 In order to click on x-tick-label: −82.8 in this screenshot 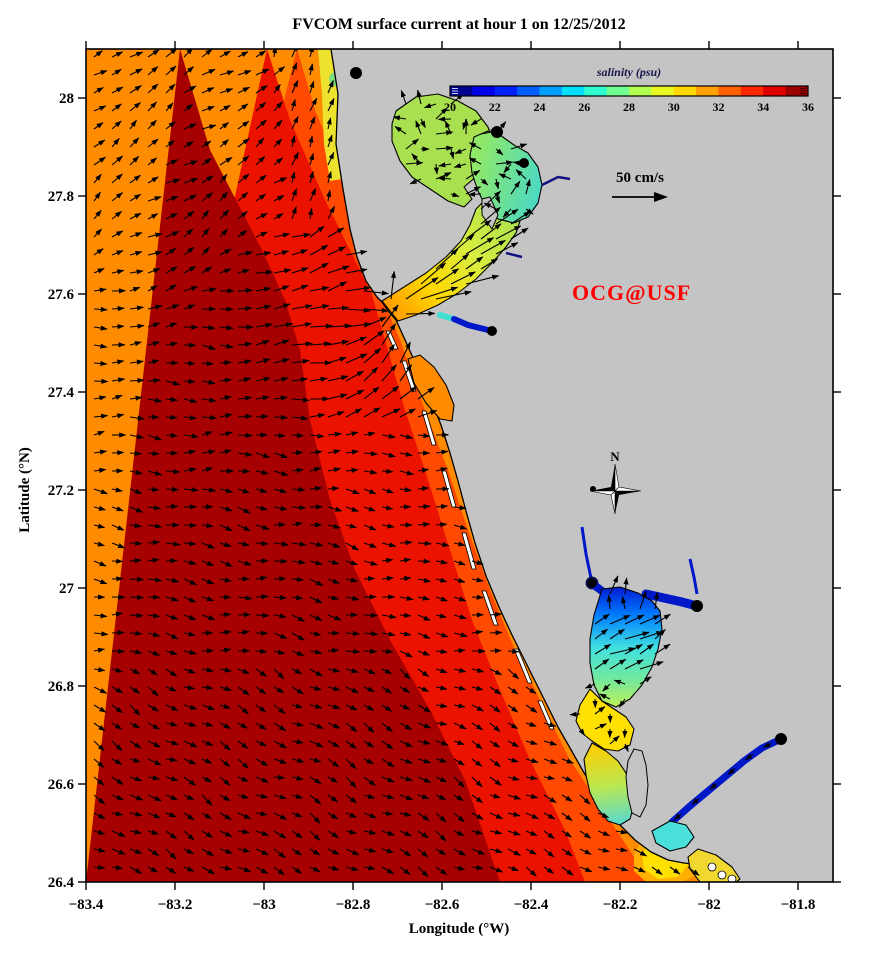, I will do `click(353, 905)`.